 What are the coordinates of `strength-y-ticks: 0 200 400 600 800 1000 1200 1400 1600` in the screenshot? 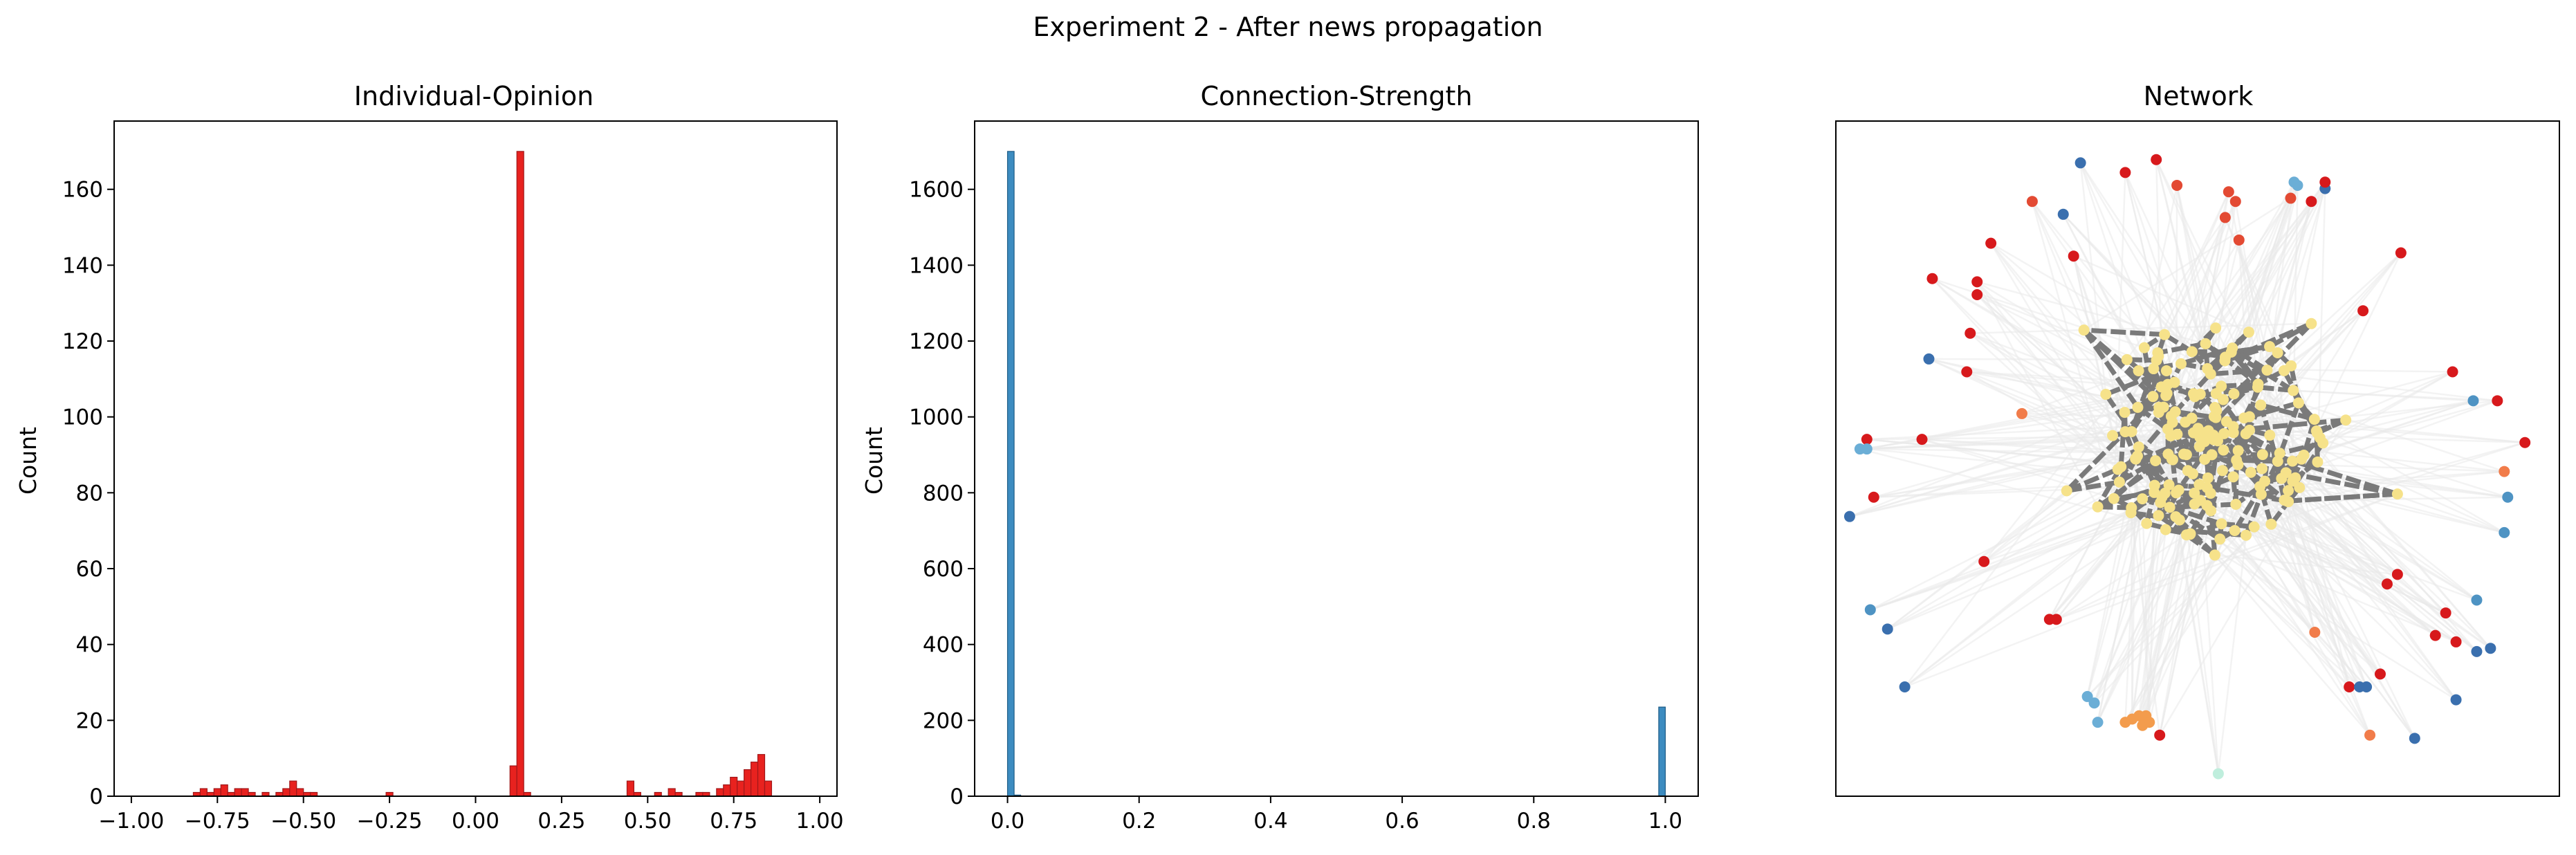 It's located at (942, 494).